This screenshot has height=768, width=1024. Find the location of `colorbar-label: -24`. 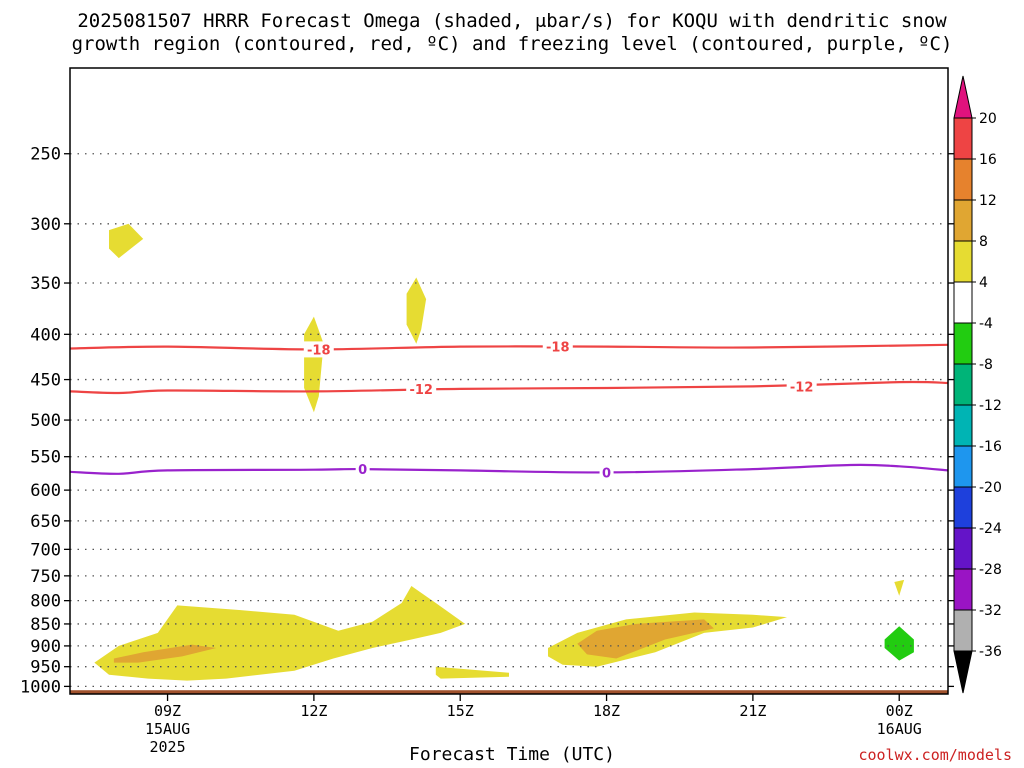

colorbar-label: -24 is located at coordinates (990, 529).